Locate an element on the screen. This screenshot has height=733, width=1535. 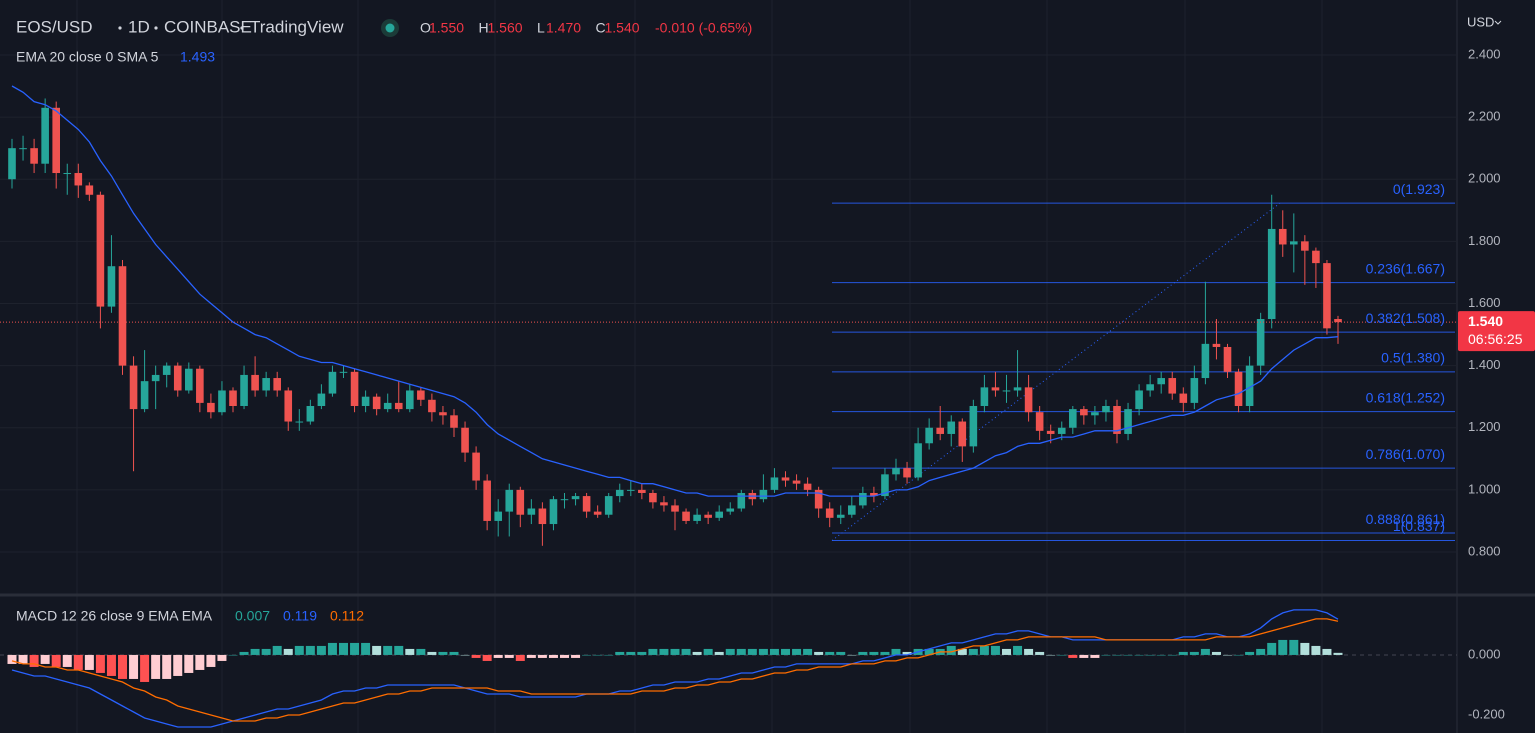
ohlc-key: O is located at coordinates (425, 28).